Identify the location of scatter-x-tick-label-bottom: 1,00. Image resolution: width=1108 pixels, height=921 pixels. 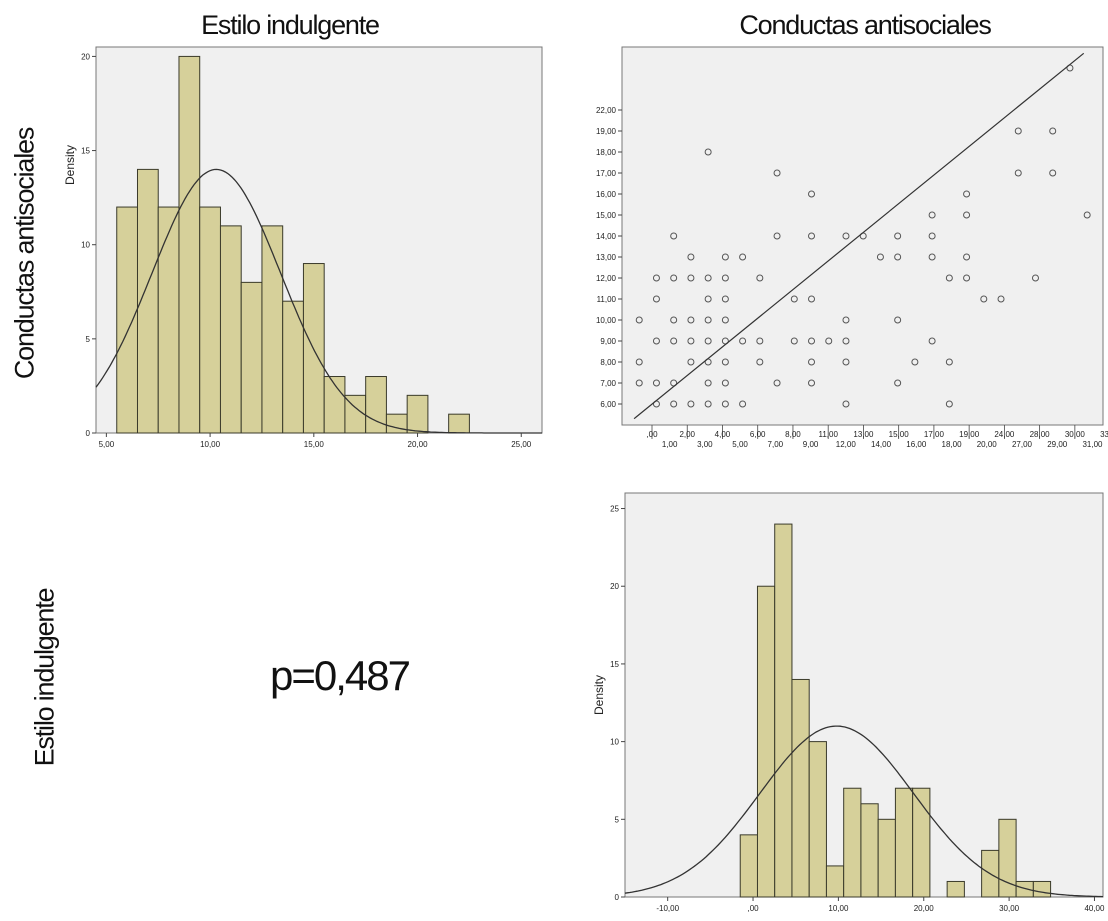
(670, 444).